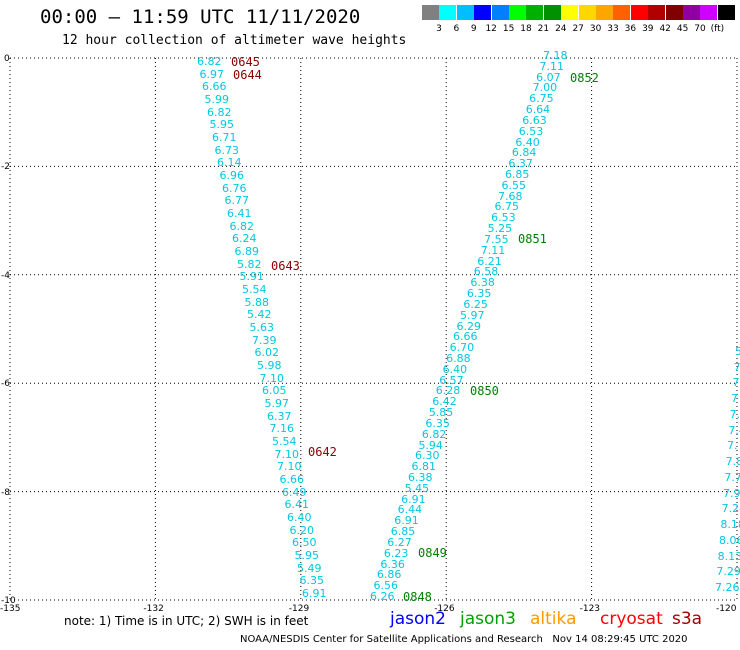 The height and width of the screenshot is (650, 740). I want to click on wave-height-value: 7.39, so click(264, 340).